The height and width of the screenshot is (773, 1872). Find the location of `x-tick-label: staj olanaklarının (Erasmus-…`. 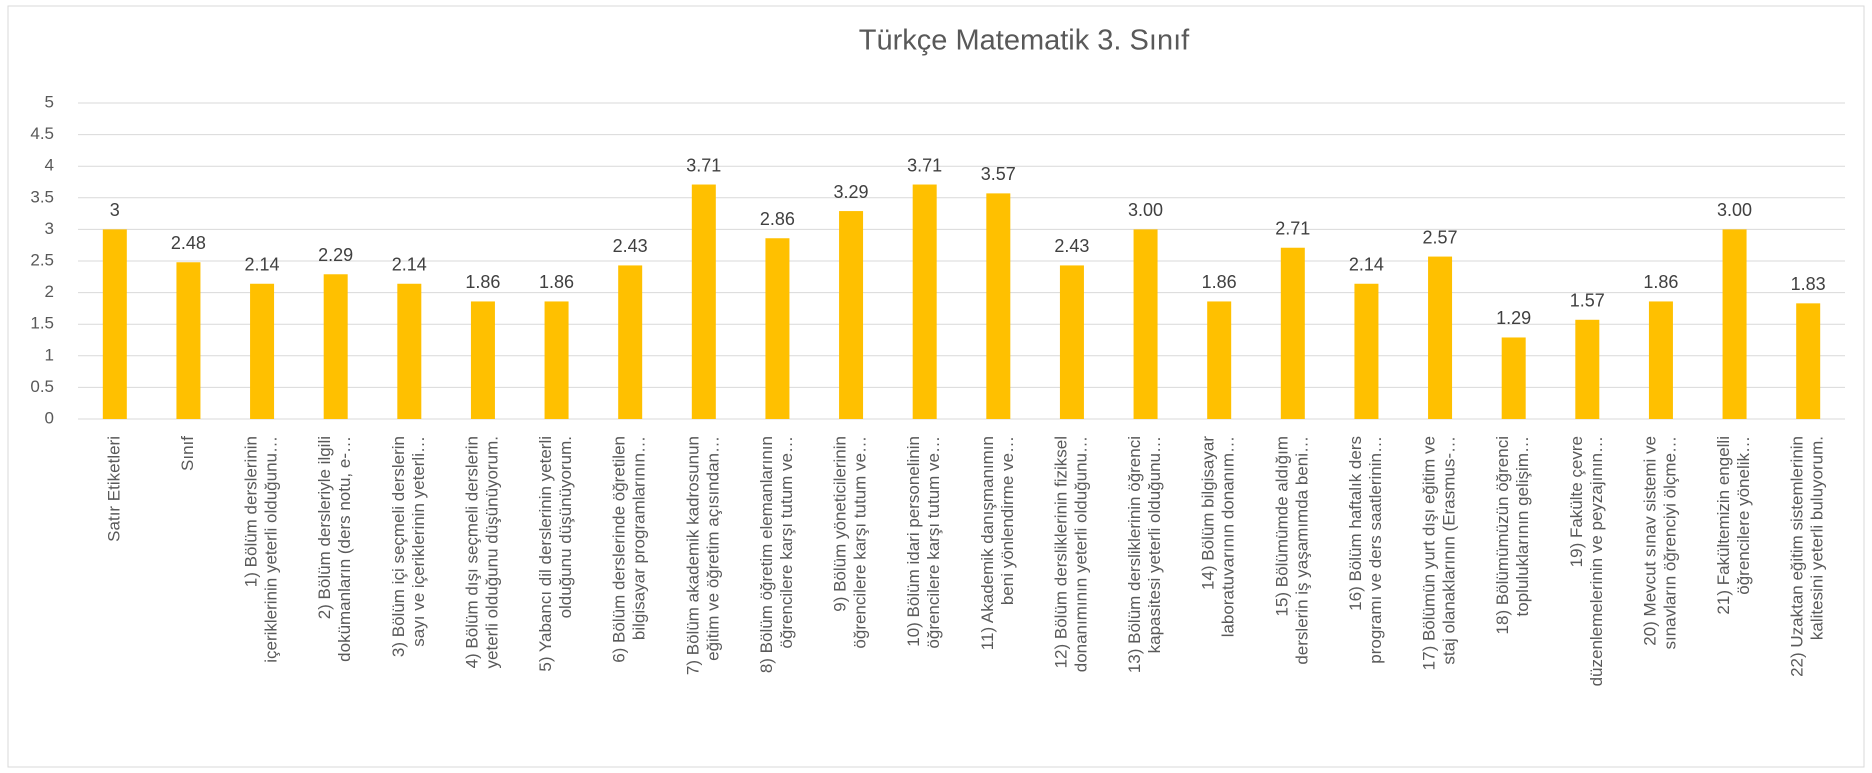

x-tick-label: staj olanaklarının (Erasmus-… is located at coordinates (1449, 550).